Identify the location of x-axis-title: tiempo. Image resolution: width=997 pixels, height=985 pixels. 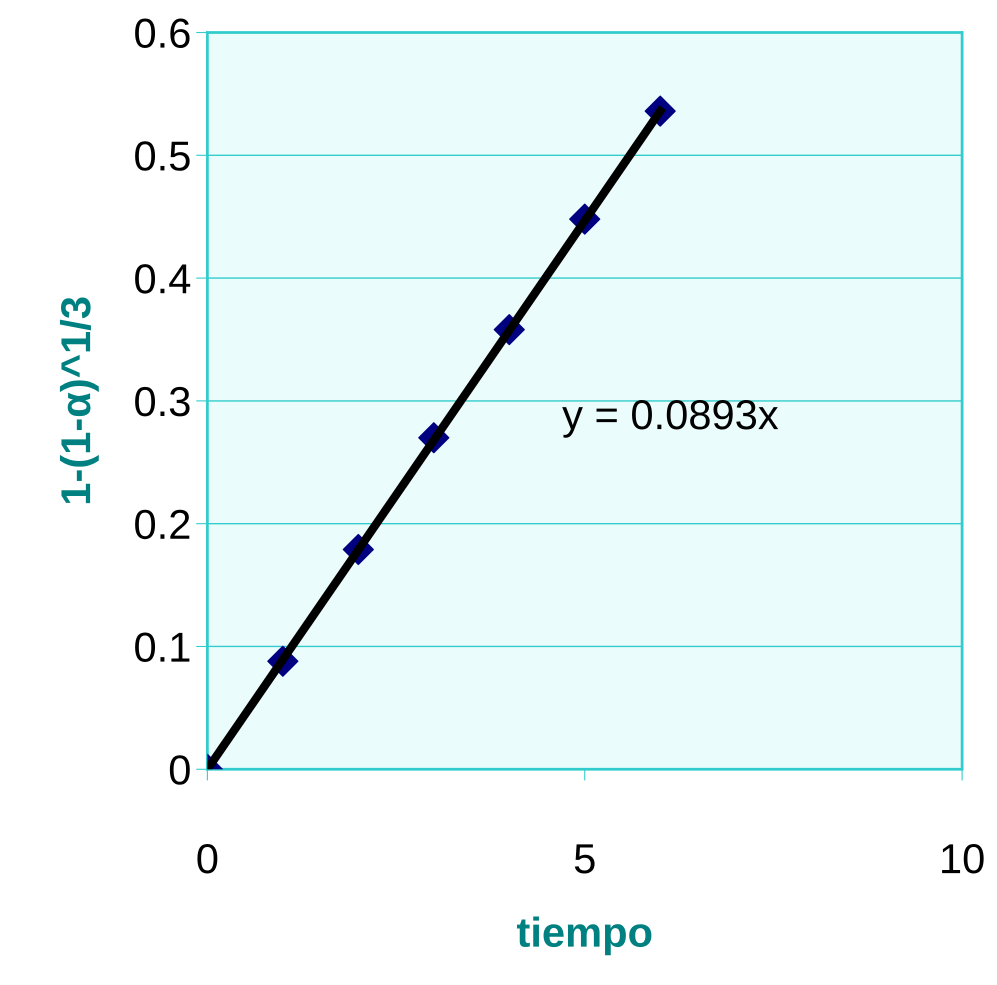
(584, 936).